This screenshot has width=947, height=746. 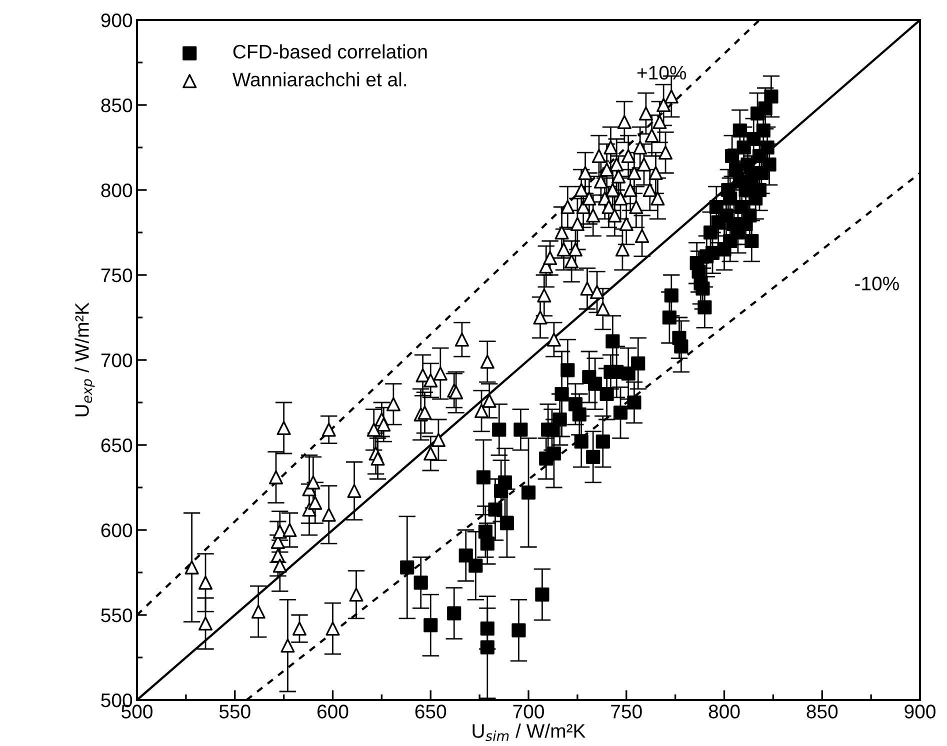 I want to click on legend-label: Wanniarachchi et al., so click(x=319, y=79).